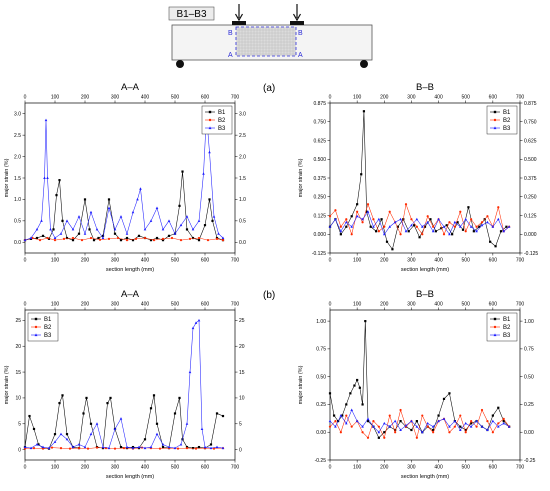  Describe the element at coordinates (242, 222) in the screenshot. I see `y-tick-label-right: 0.5` at that location.